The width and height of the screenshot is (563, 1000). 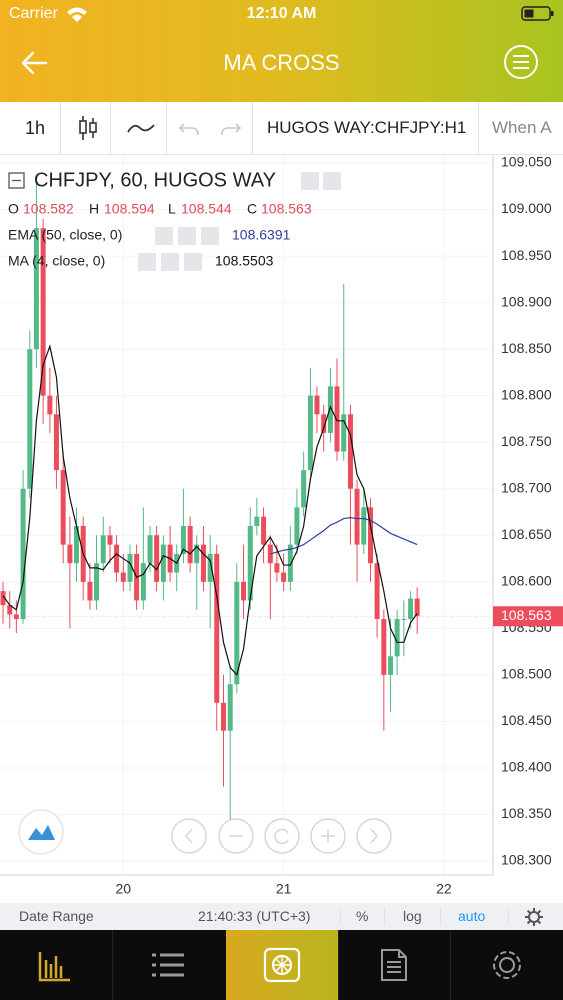 I want to click on undo-redo, so click(x=210, y=129).